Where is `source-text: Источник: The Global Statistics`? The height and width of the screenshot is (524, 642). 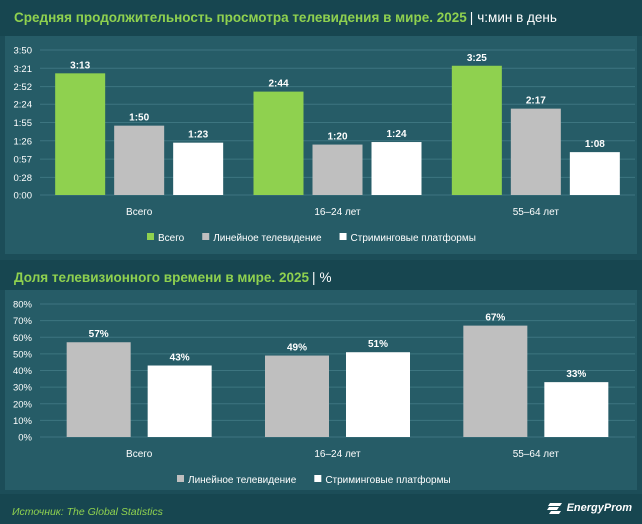 source-text: Источник: The Global Statistics is located at coordinates (87, 512).